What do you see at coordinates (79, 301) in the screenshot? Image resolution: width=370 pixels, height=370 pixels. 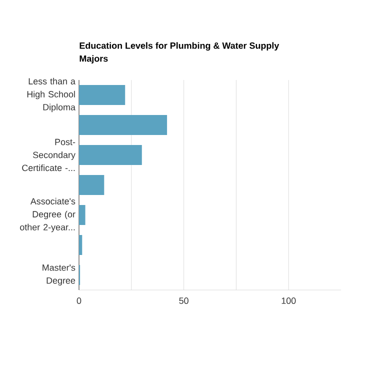 I see `x-tick-label: 0` at bounding box center [79, 301].